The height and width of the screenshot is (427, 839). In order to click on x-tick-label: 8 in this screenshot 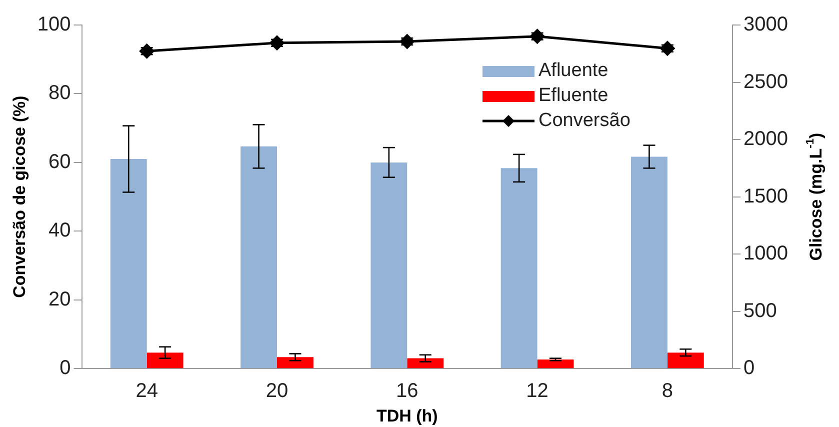, I will do `click(667, 391)`.